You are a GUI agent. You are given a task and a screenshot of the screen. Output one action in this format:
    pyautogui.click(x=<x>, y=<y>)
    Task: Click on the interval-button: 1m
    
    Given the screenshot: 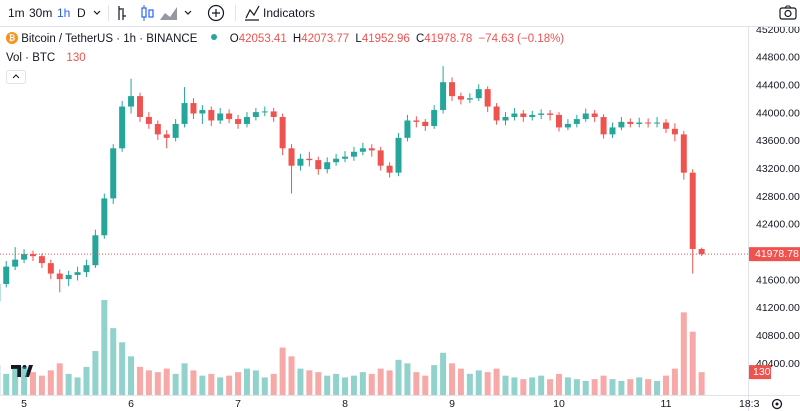 What is the action you would take?
    pyautogui.click(x=16, y=13)
    